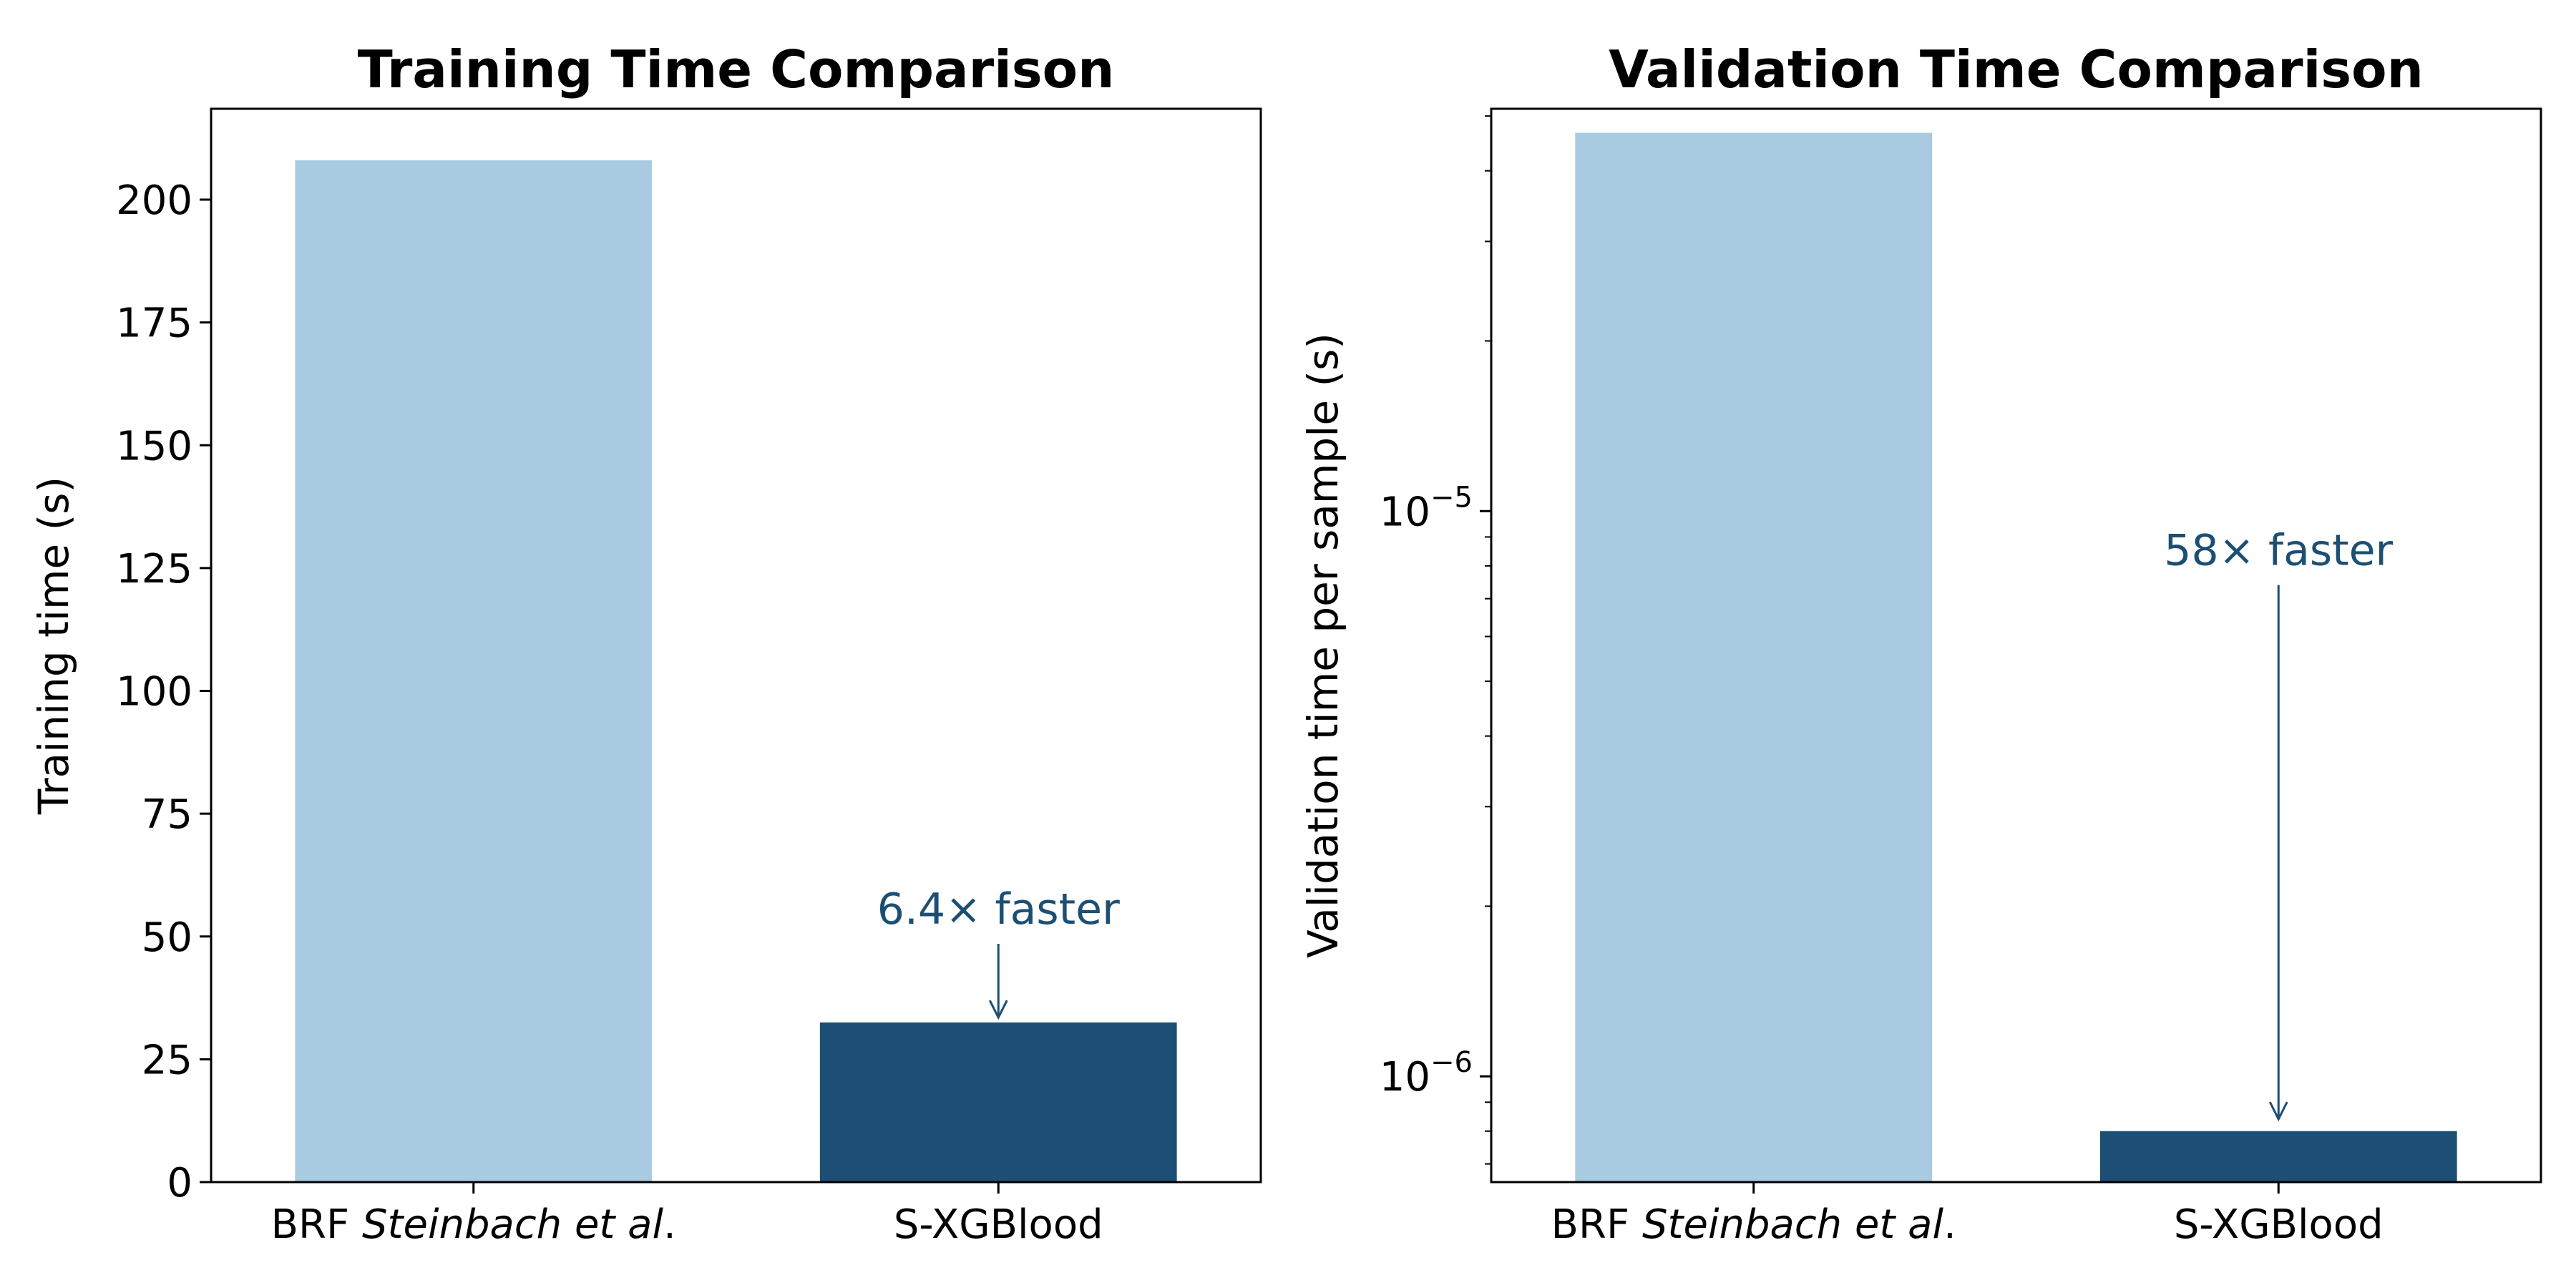 Image resolution: width=2576 pixels, height=1288 pixels. I want to click on y-axis-label: Training time (s), so click(53, 646).